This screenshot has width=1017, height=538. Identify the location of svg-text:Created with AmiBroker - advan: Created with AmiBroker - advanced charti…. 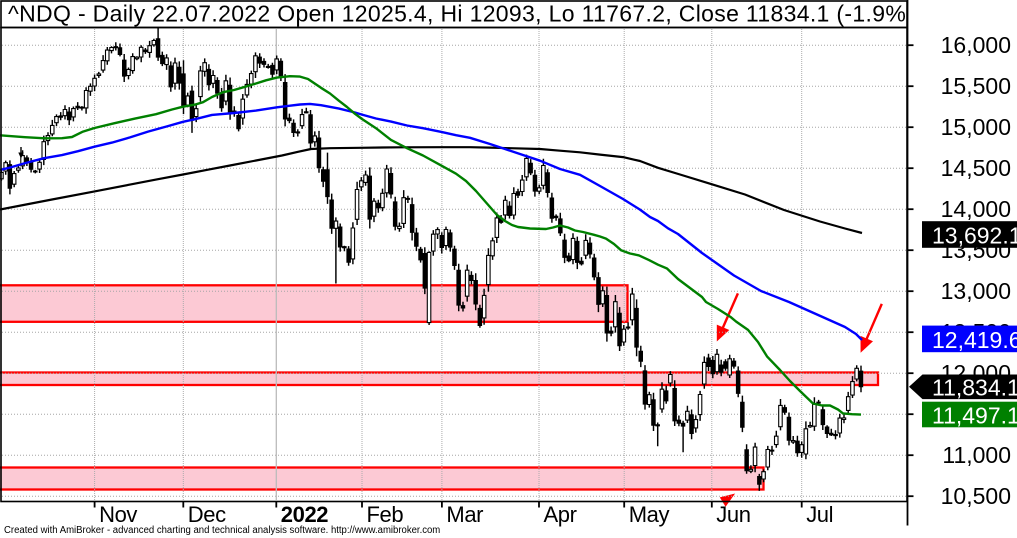
(222, 530).